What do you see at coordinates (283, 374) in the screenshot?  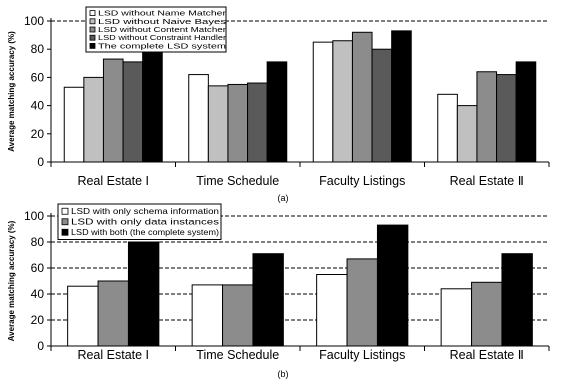 I see `panel-caption: (b)` at bounding box center [283, 374].